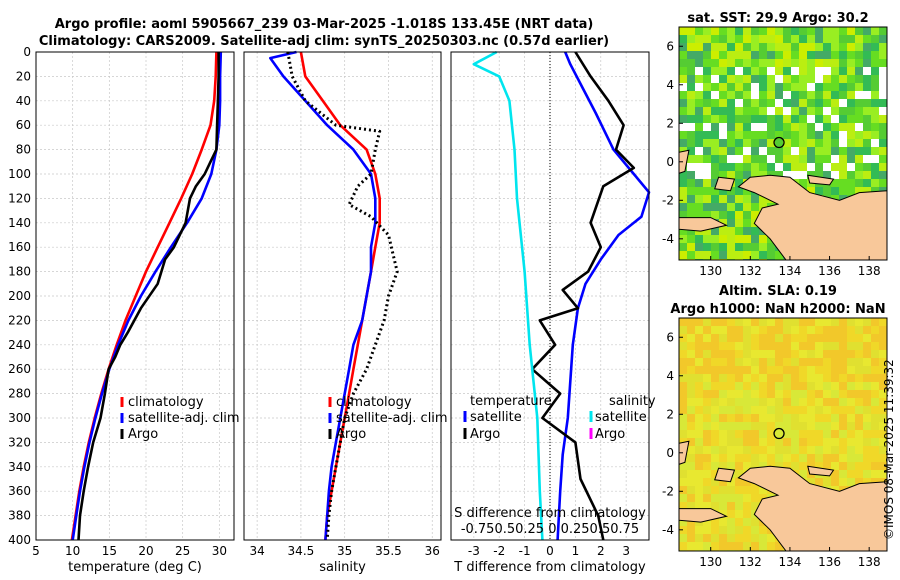  Describe the element at coordinates (668, 200) in the screenshot. I see `y-tick-label: -2` at that location.